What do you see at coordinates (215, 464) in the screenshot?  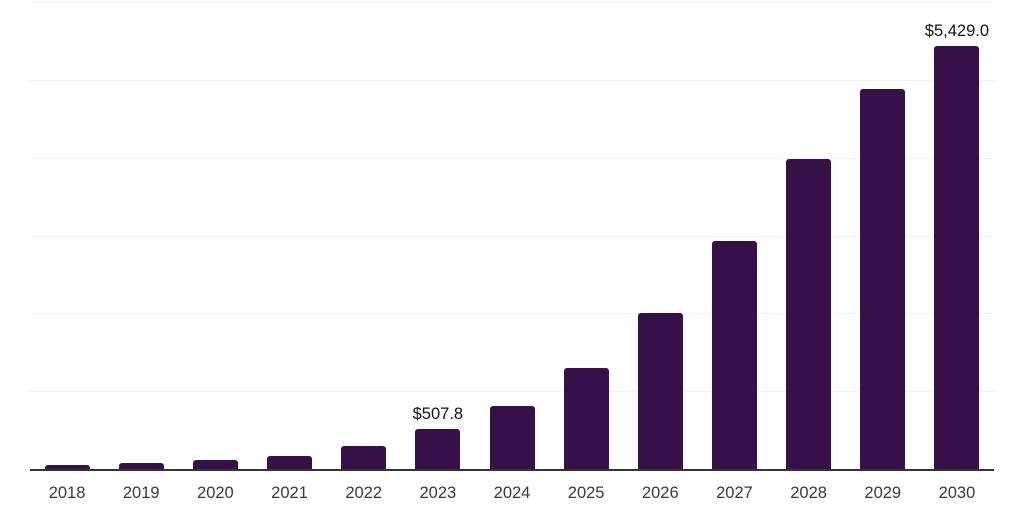 I see `bar-2020` at bounding box center [215, 464].